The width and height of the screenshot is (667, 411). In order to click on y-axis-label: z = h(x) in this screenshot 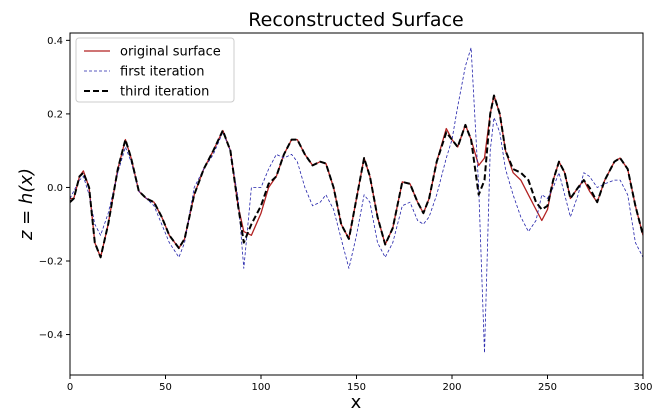, I will do `click(26, 204)`.